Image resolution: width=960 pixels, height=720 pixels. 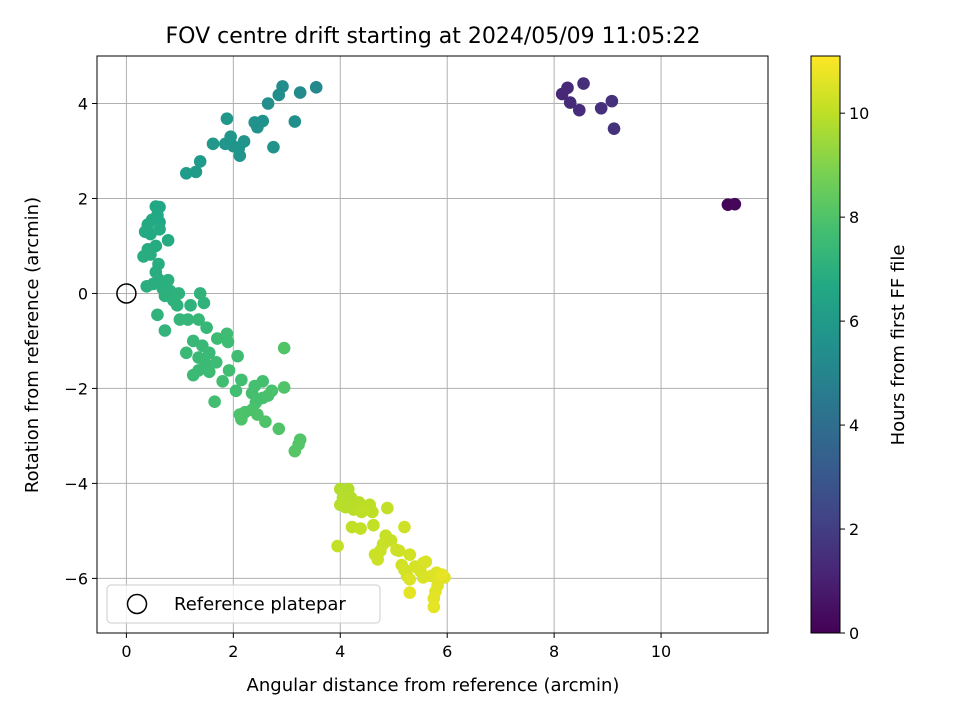 What do you see at coordinates (854, 321) in the screenshot?
I see `colorbar-tick-label: 6` at bounding box center [854, 321].